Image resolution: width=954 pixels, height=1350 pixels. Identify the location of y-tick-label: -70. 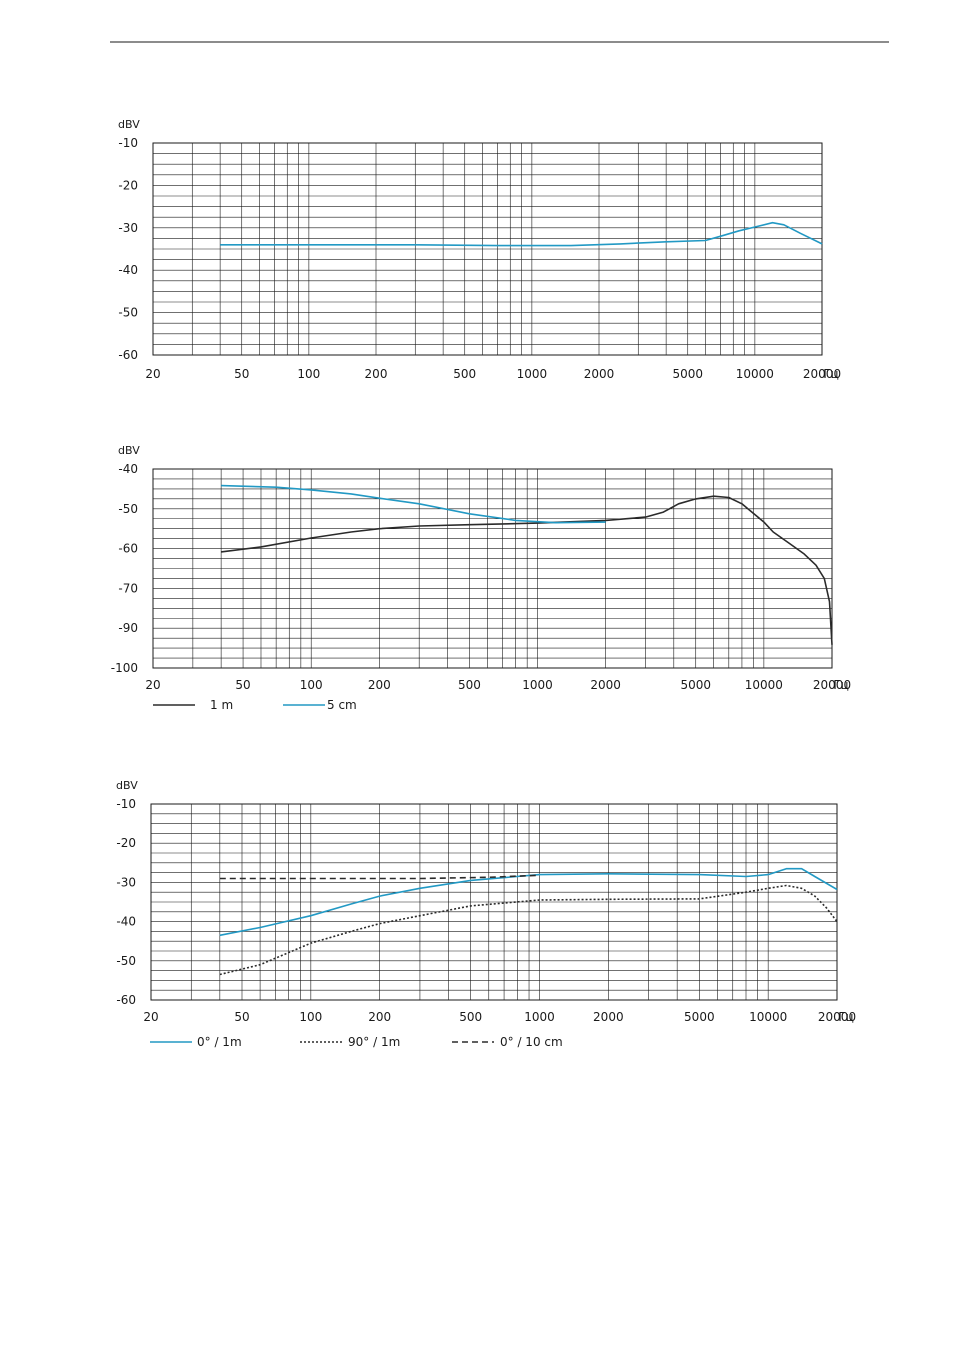
(128, 588).